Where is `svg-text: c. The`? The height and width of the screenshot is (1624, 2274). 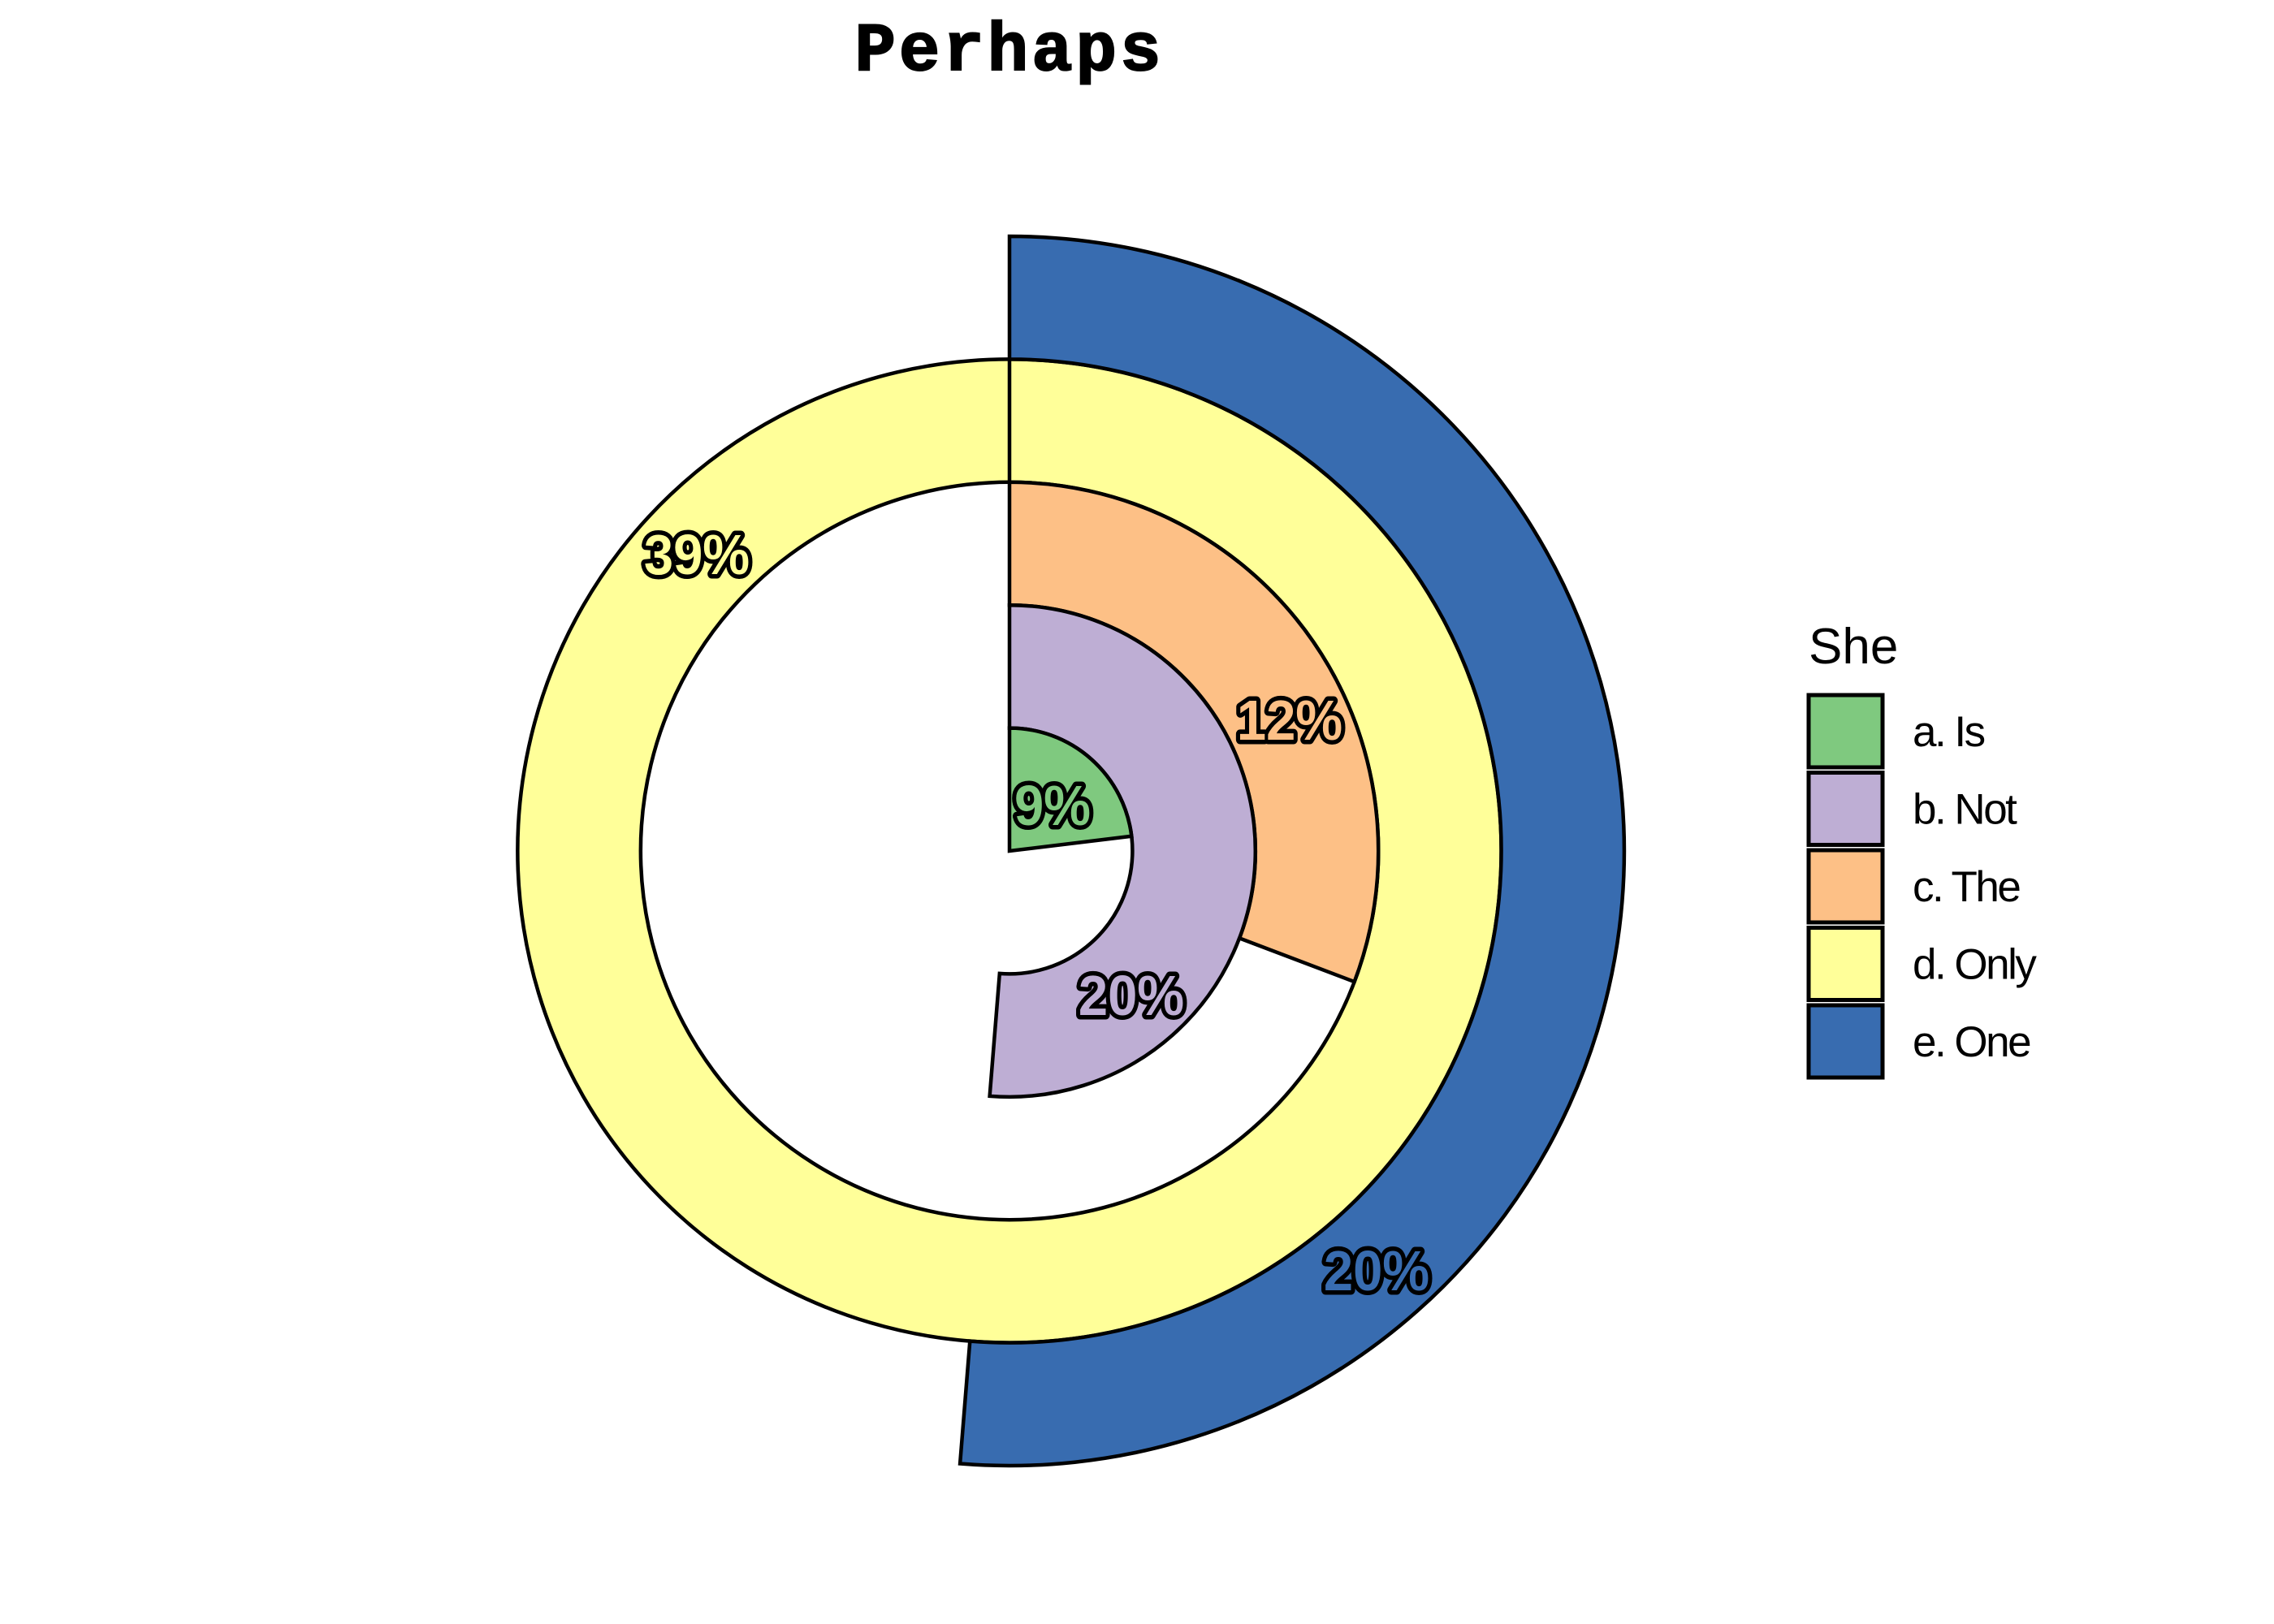 svg-text: c. The is located at coordinates (1967, 887).